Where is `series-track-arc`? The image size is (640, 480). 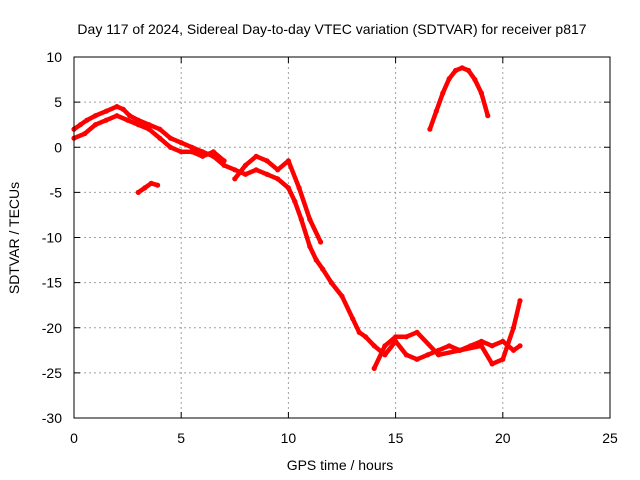
series-track-arc is located at coordinates (459, 98).